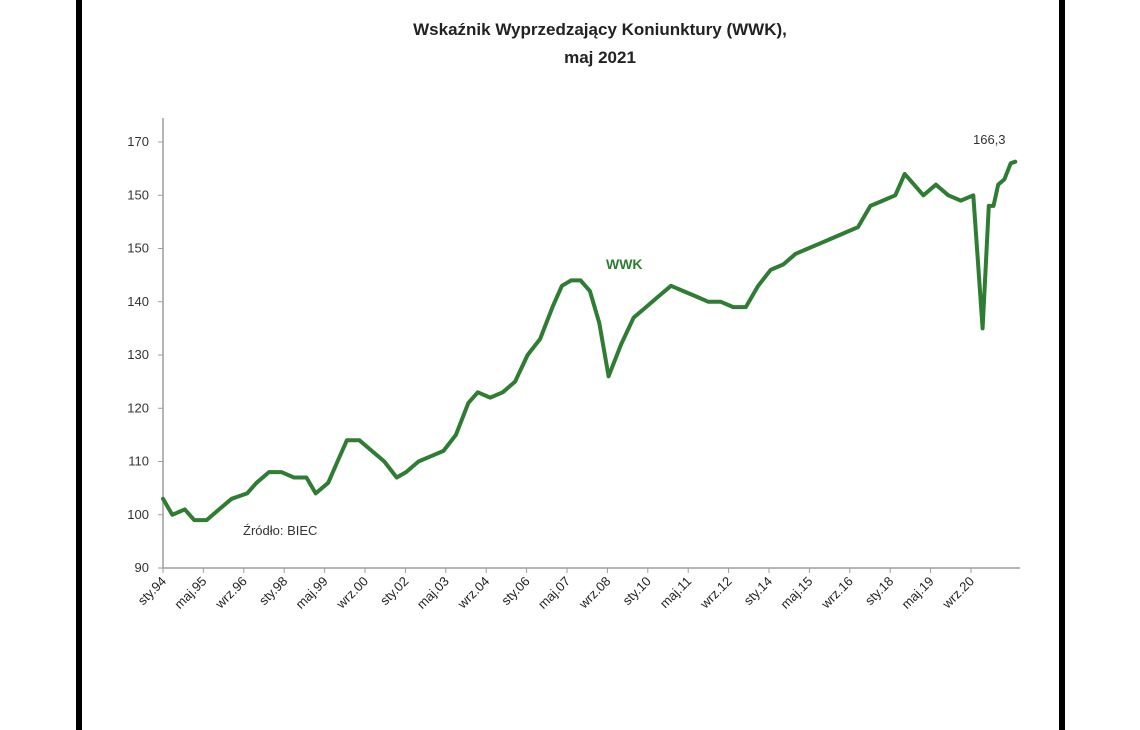 The image size is (1140, 730). What do you see at coordinates (676, 593) in the screenshot?
I see `x-tick-label: maj.11` at bounding box center [676, 593].